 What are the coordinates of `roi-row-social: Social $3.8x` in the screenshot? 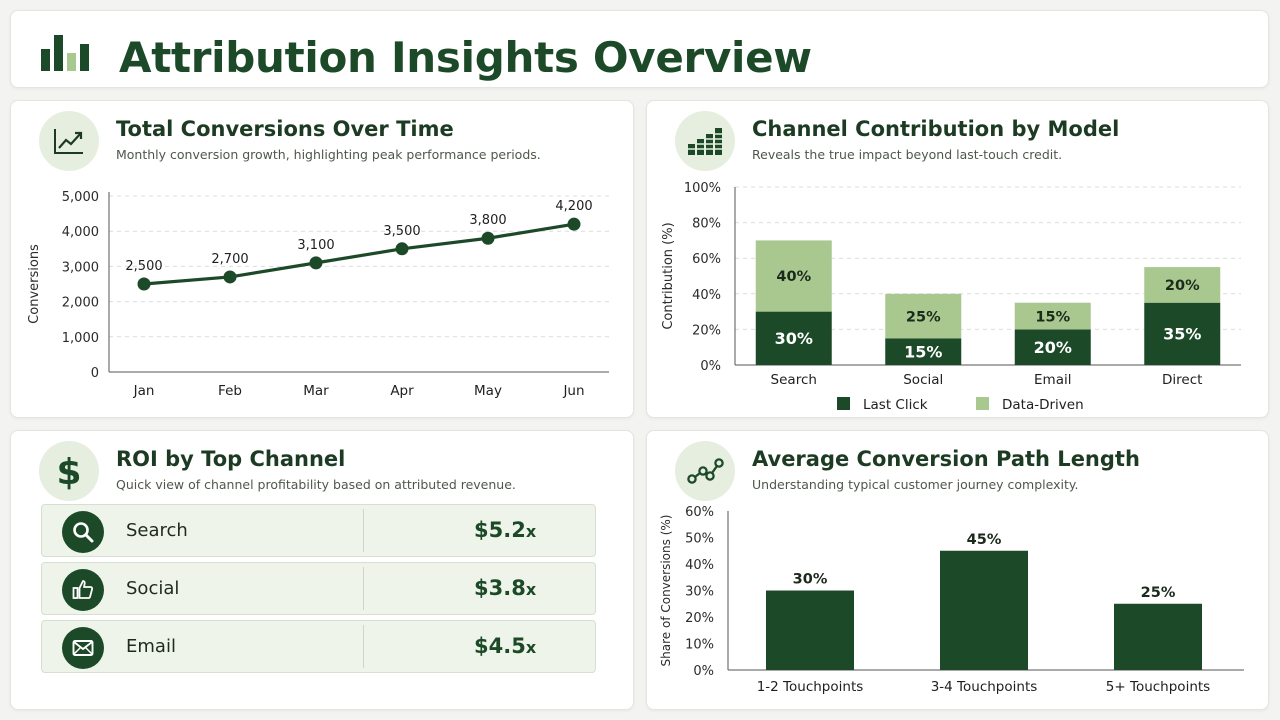 It's located at (318, 588).